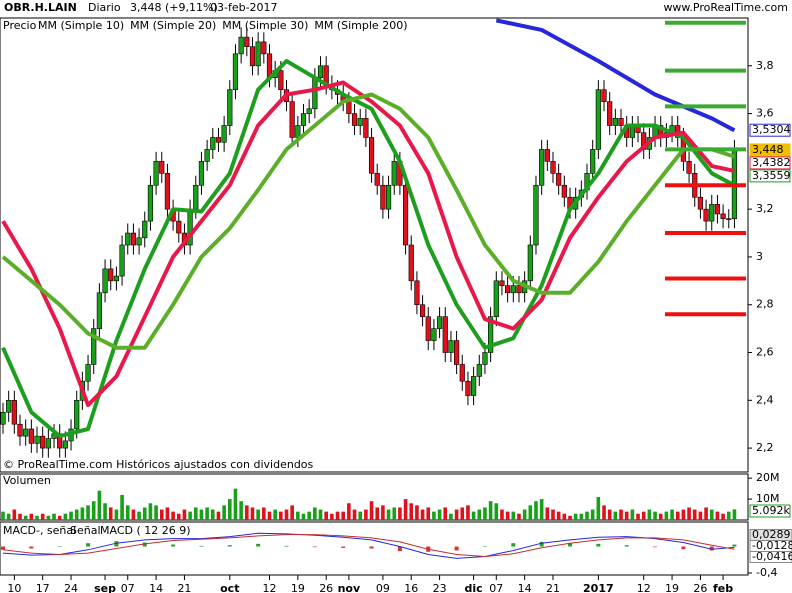 The height and width of the screenshot is (593, 792). Describe the element at coordinates (411, 587) in the screenshot. I see `x-tick-label: 16` at that location.